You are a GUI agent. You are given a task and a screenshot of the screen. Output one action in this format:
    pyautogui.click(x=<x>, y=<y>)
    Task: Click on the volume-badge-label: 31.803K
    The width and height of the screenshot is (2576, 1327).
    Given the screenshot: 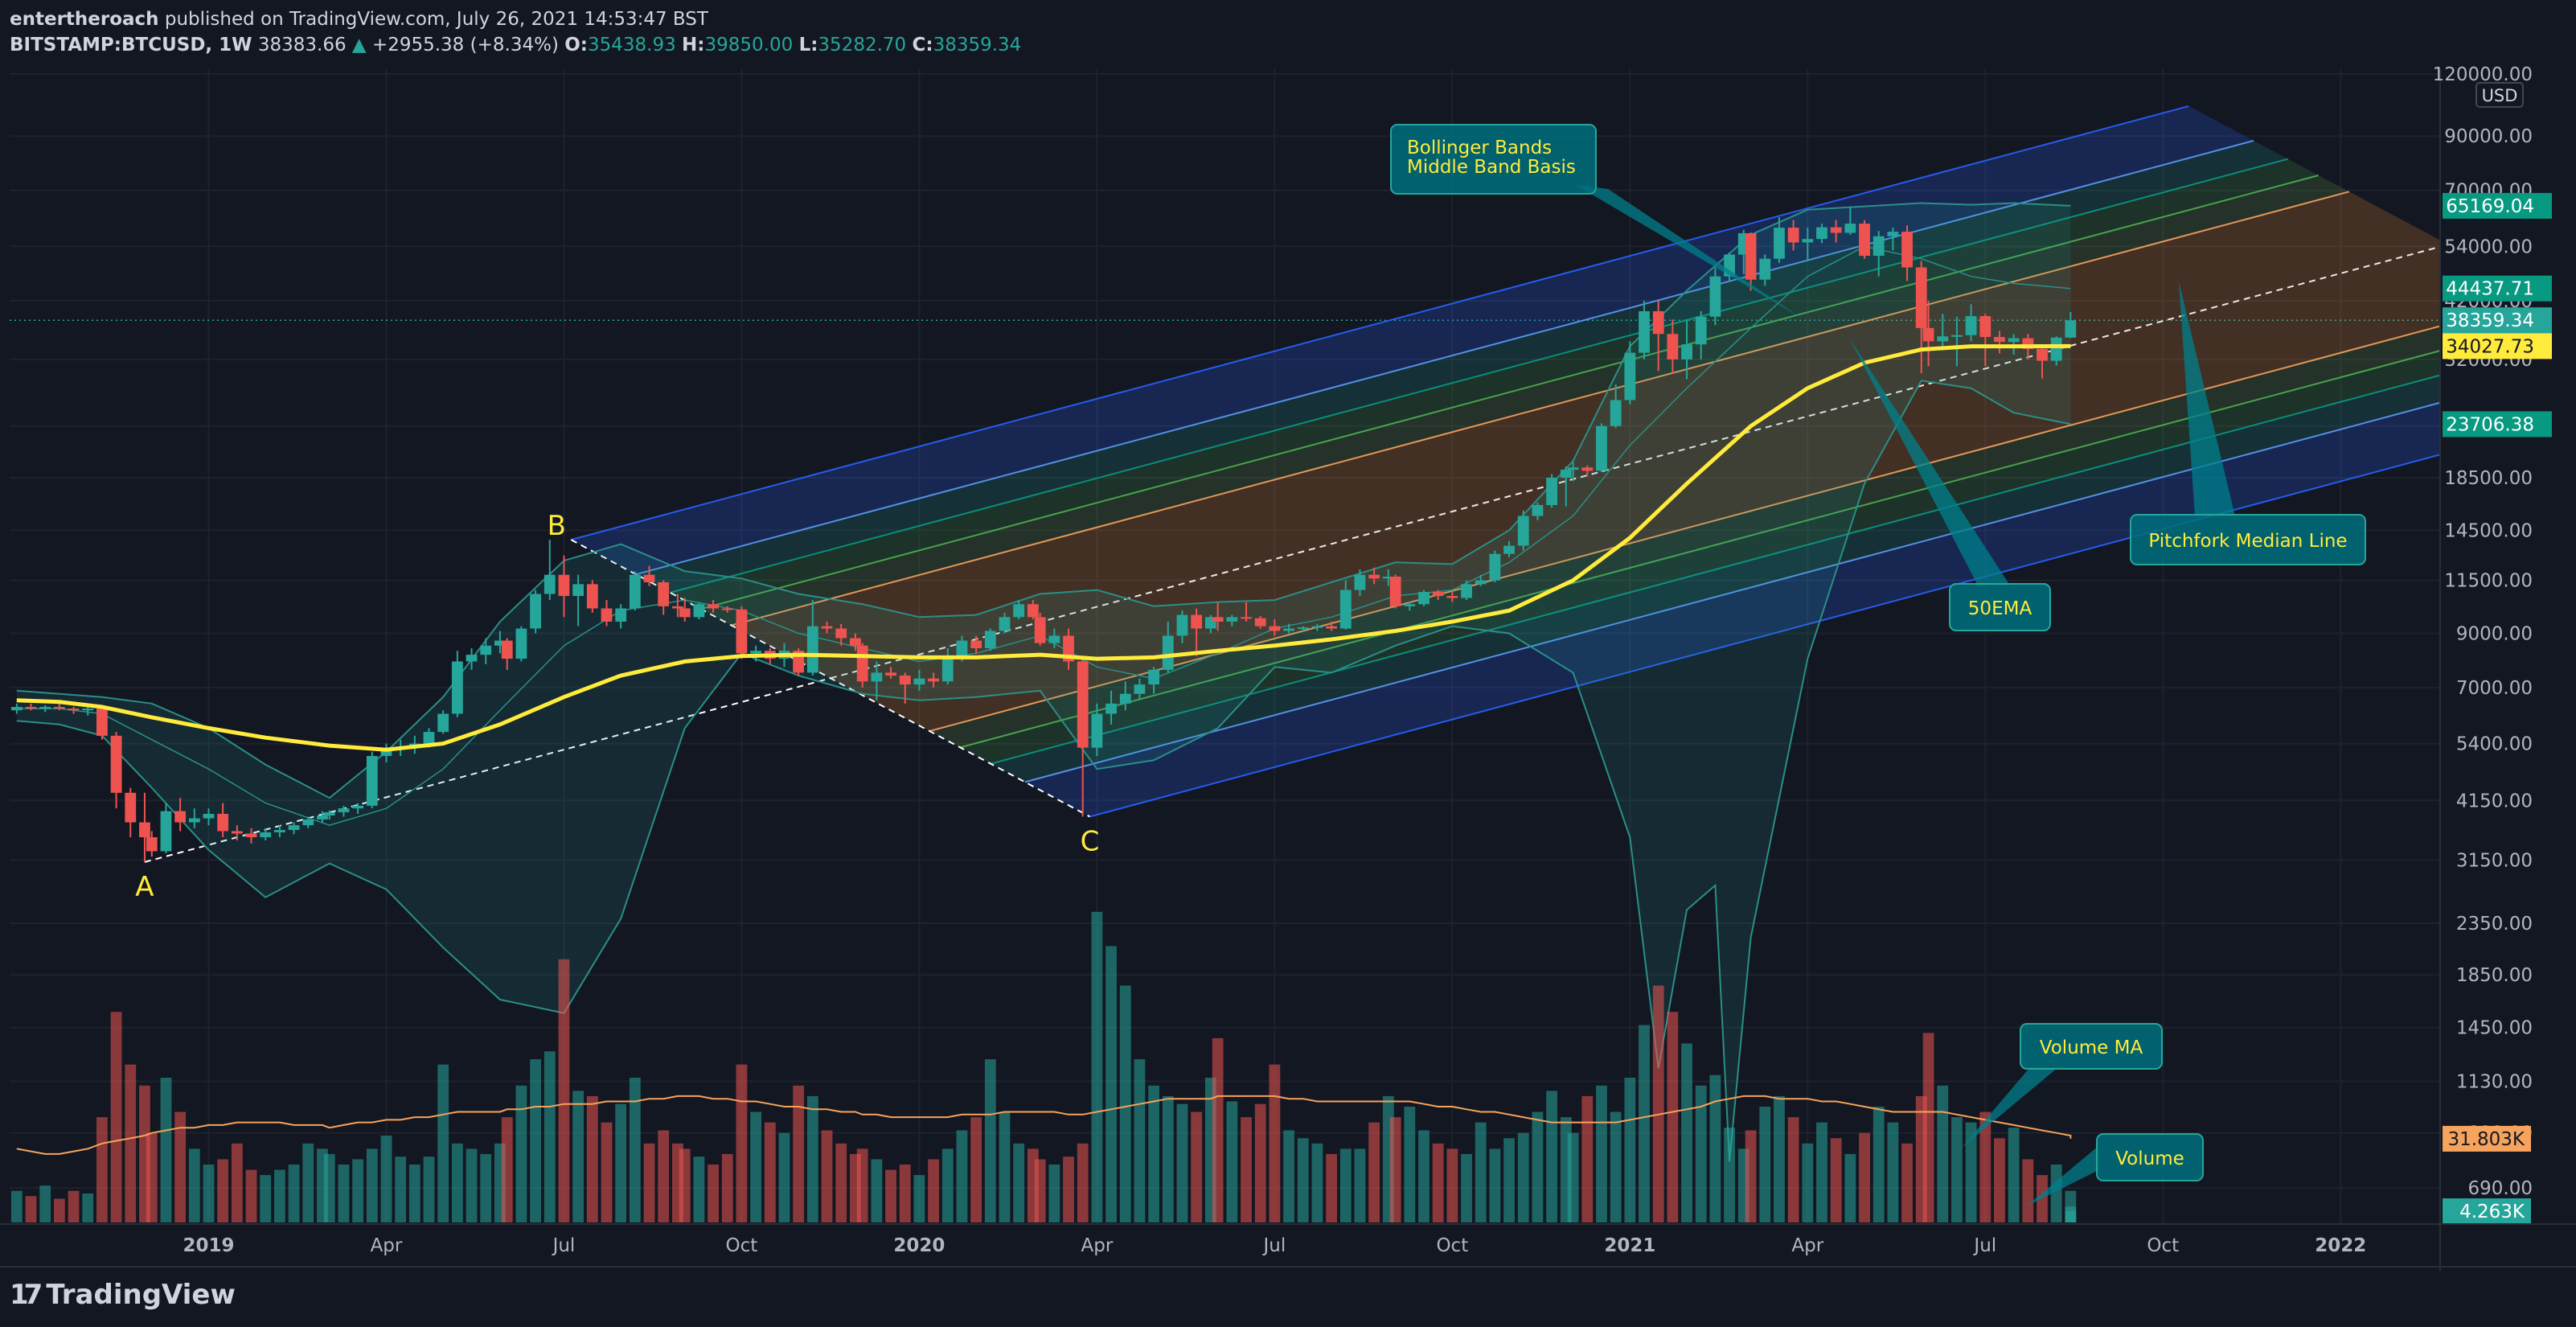 What is the action you would take?
    pyautogui.click(x=2486, y=1139)
    